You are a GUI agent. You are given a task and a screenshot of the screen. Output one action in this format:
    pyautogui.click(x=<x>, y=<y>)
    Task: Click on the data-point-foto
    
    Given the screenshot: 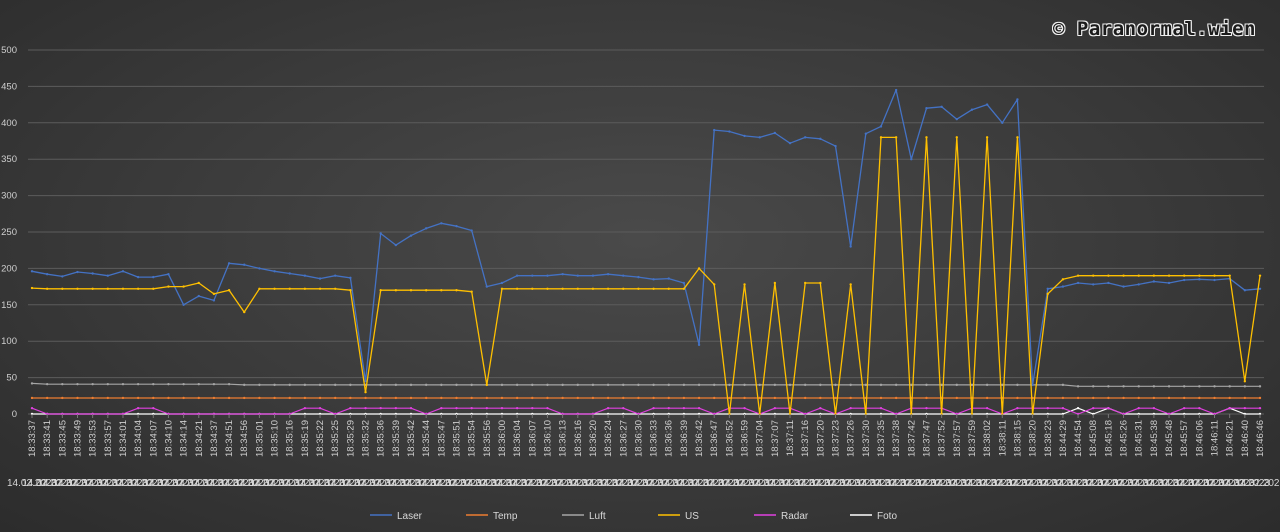 What is the action you would take?
    pyautogui.click(x=1078, y=408)
    